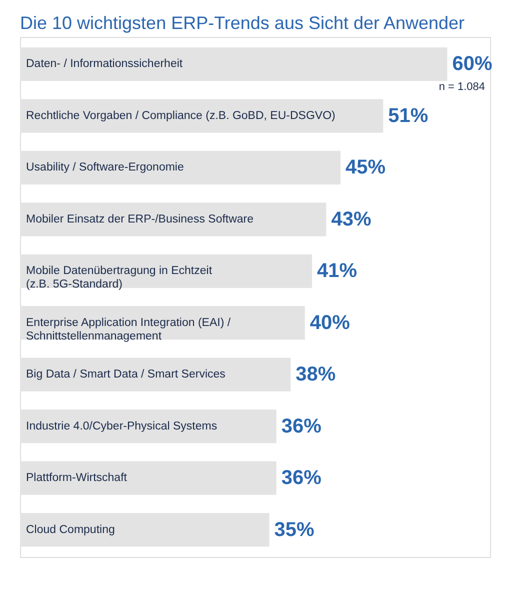 This screenshot has height=598, width=530. What do you see at coordinates (351, 219) in the screenshot?
I see `data-label: 43%` at bounding box center [351, 219].